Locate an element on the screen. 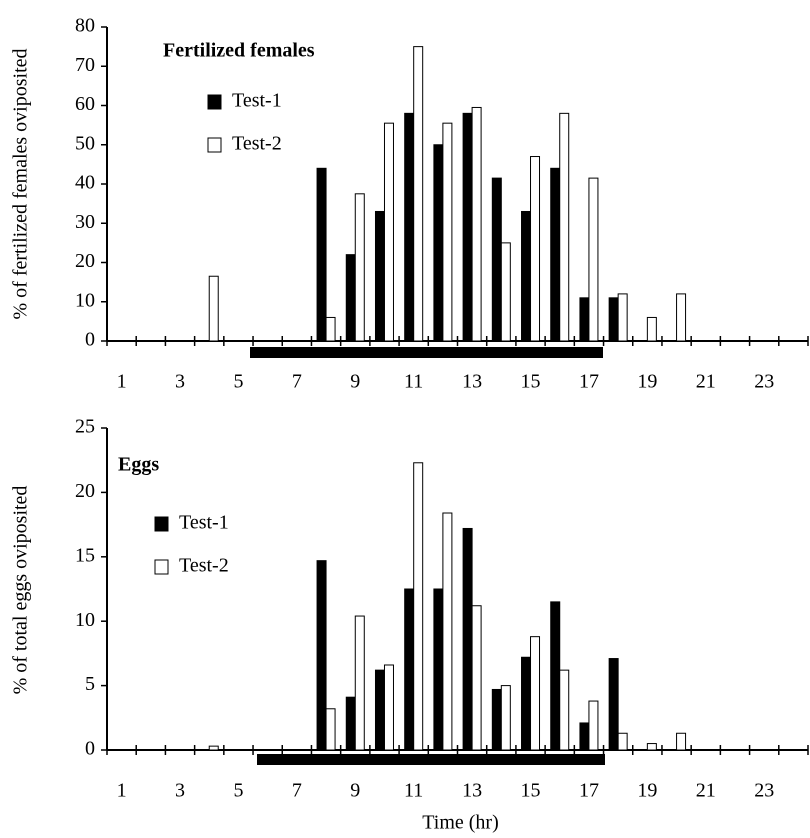 The width and height of the screenshot is (810, 838). y-tick-label: 80 is located at coordinates (85, 26).